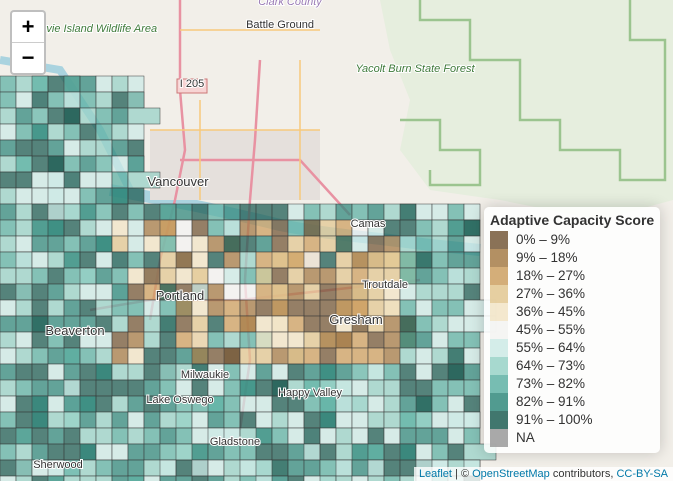  What do you see at coordinates (290, 4) in the screenshot?
I see `place-label: Clark County` at bounding box center [290, 4].